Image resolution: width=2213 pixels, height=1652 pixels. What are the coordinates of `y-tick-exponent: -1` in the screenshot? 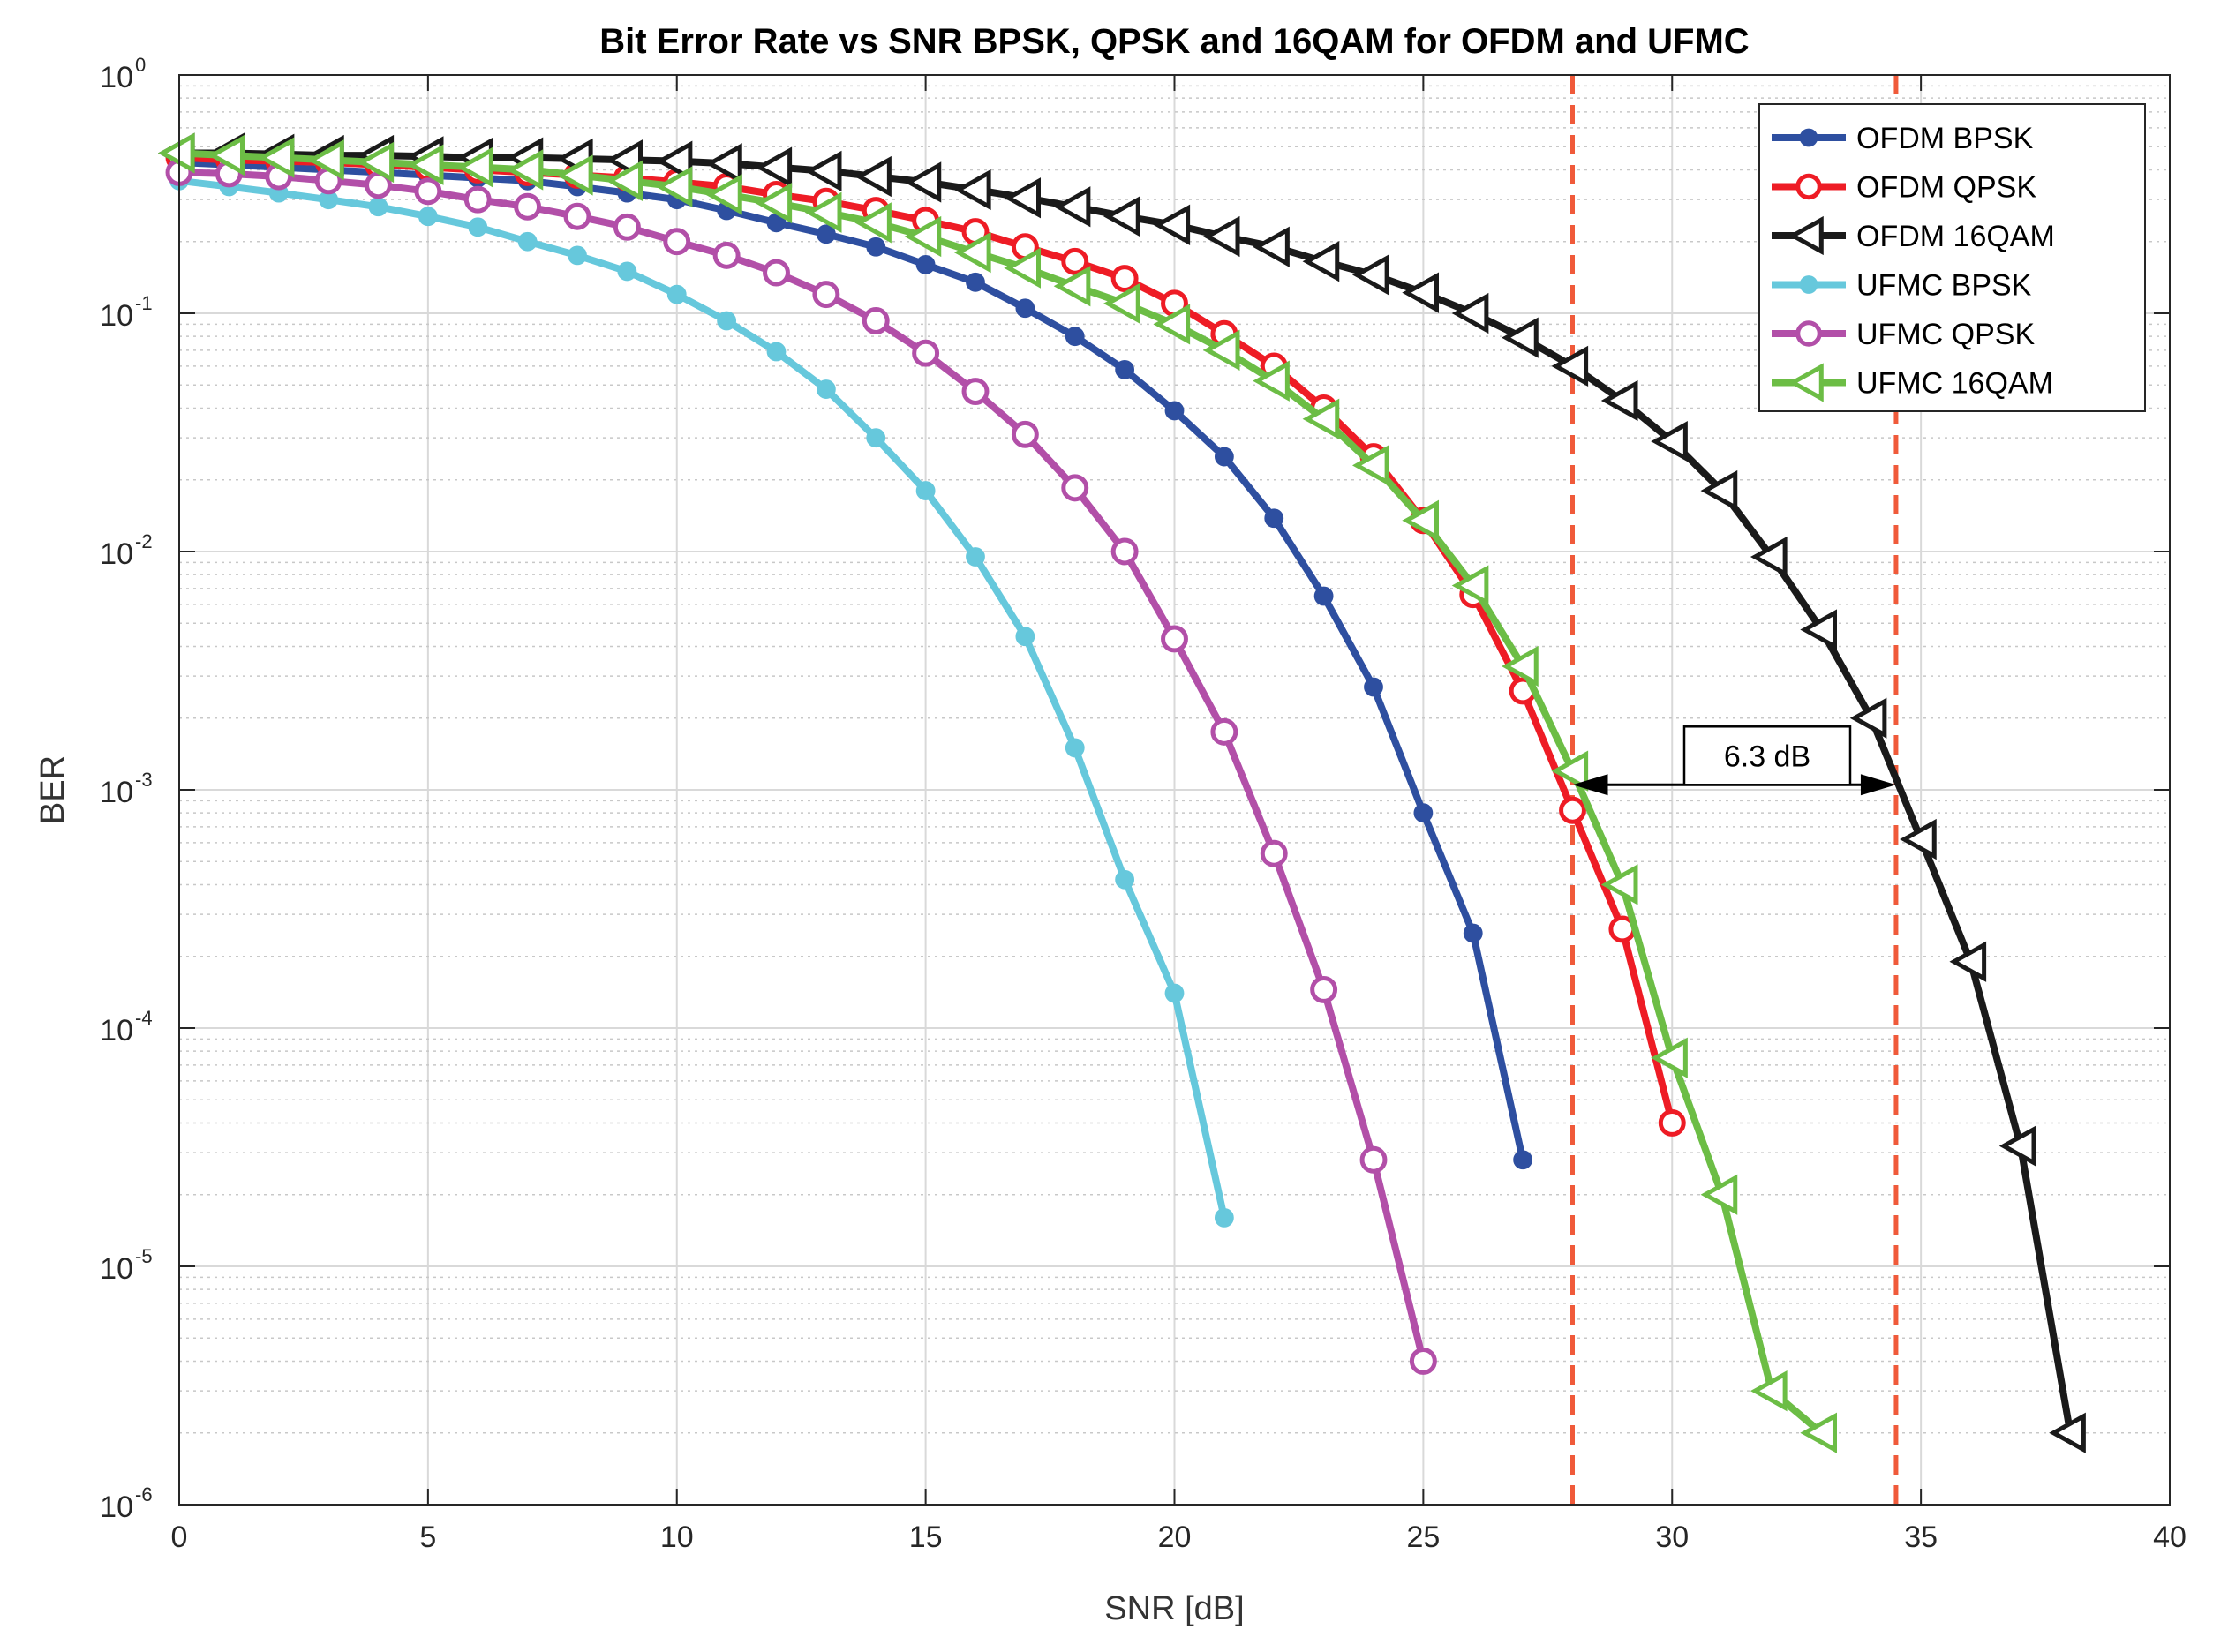 It's located at (144, 303).